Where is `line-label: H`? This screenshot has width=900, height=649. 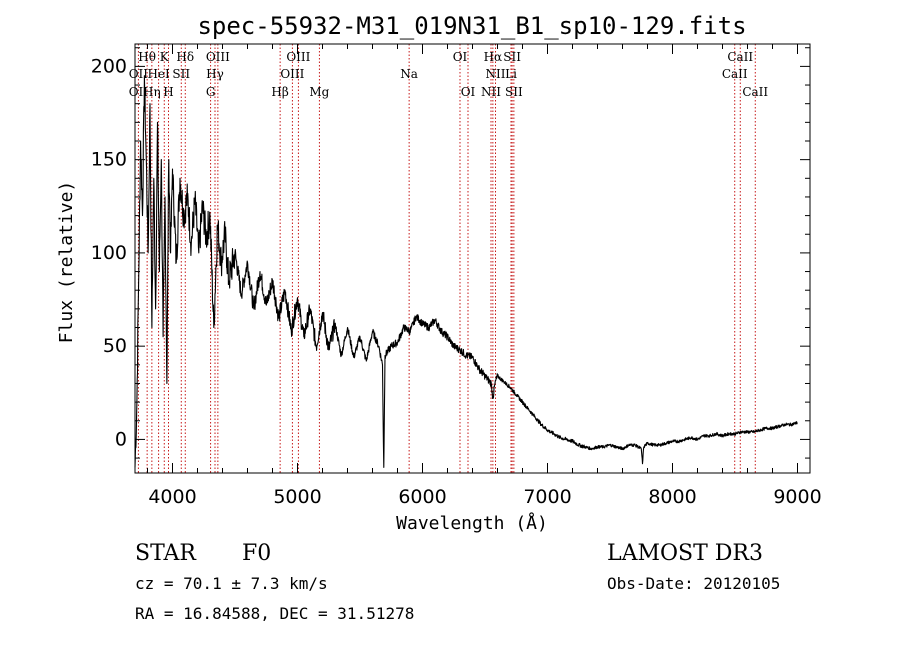
line-label: H is located at coordinates (168, 92).